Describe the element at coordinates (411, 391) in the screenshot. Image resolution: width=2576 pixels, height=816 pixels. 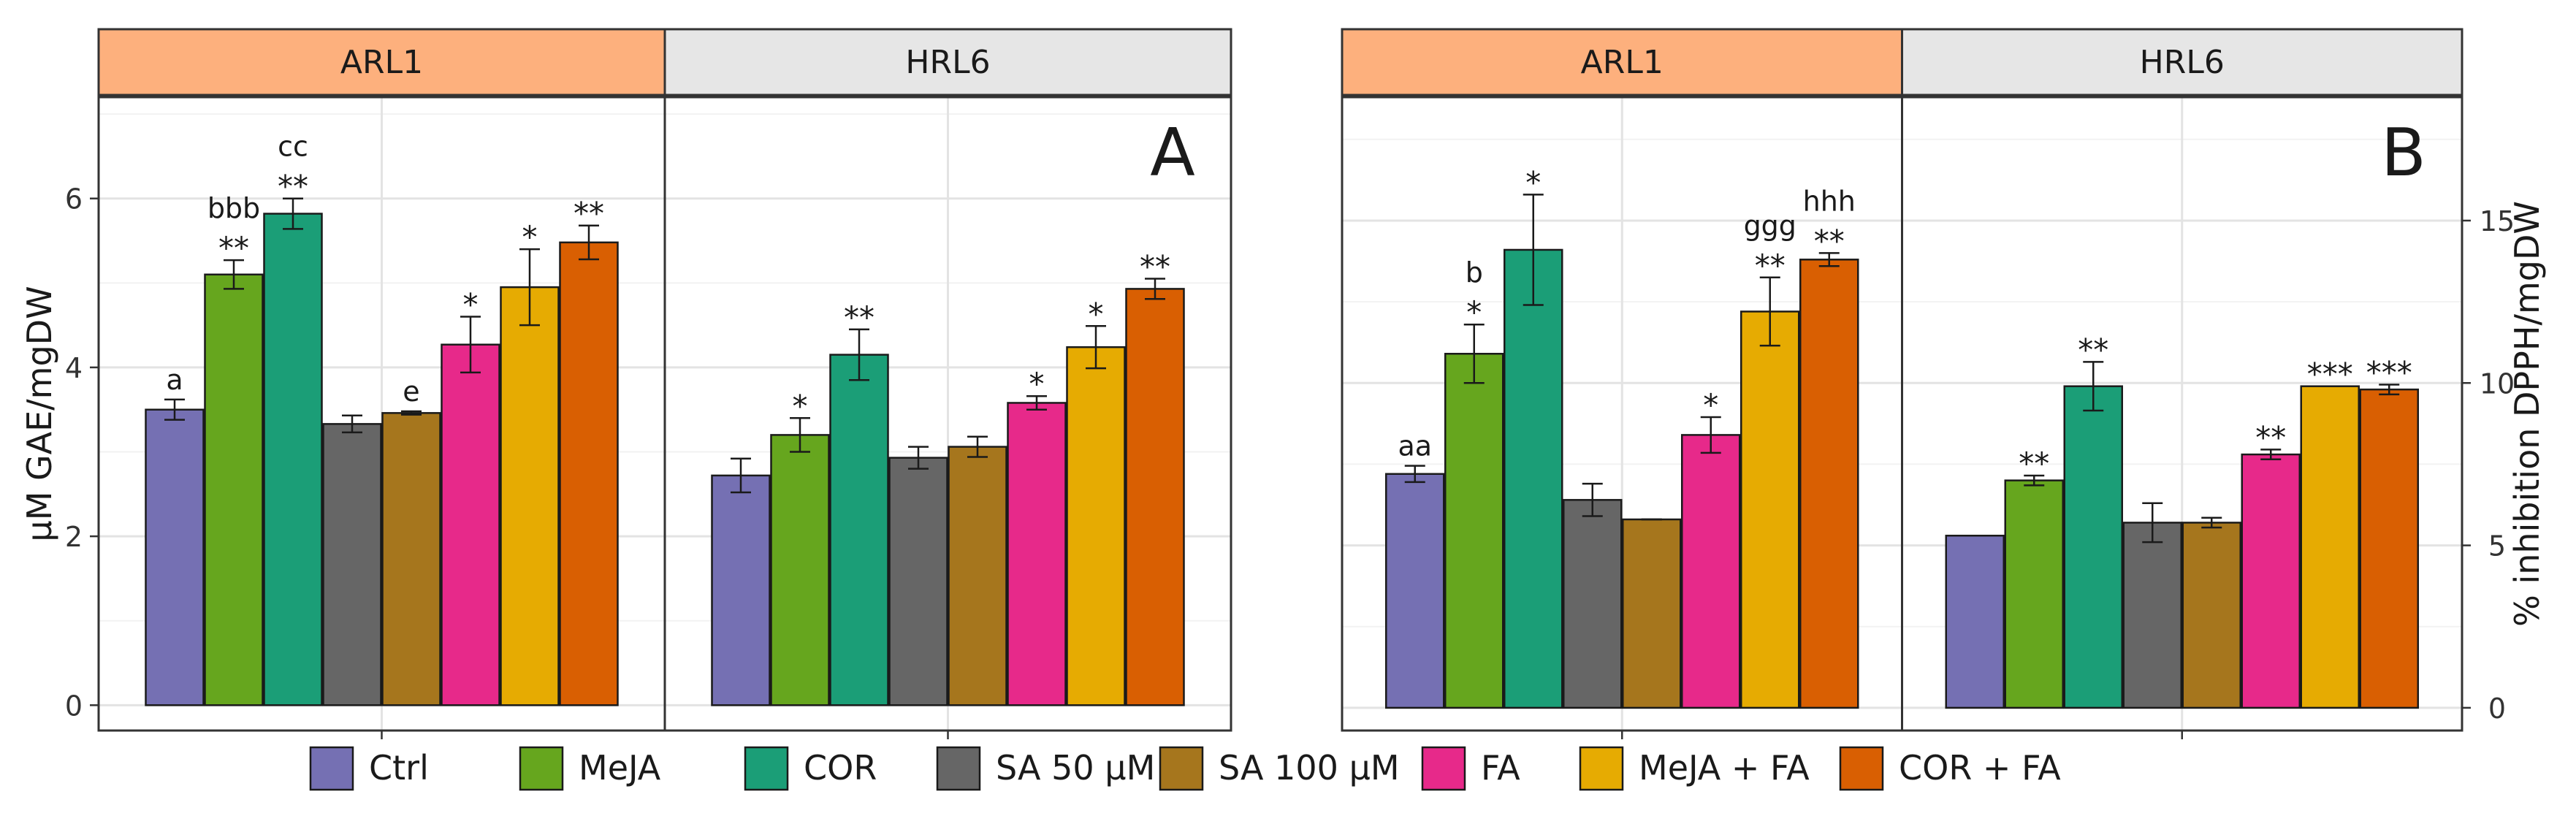
I see `significance-letter: e` at that location.